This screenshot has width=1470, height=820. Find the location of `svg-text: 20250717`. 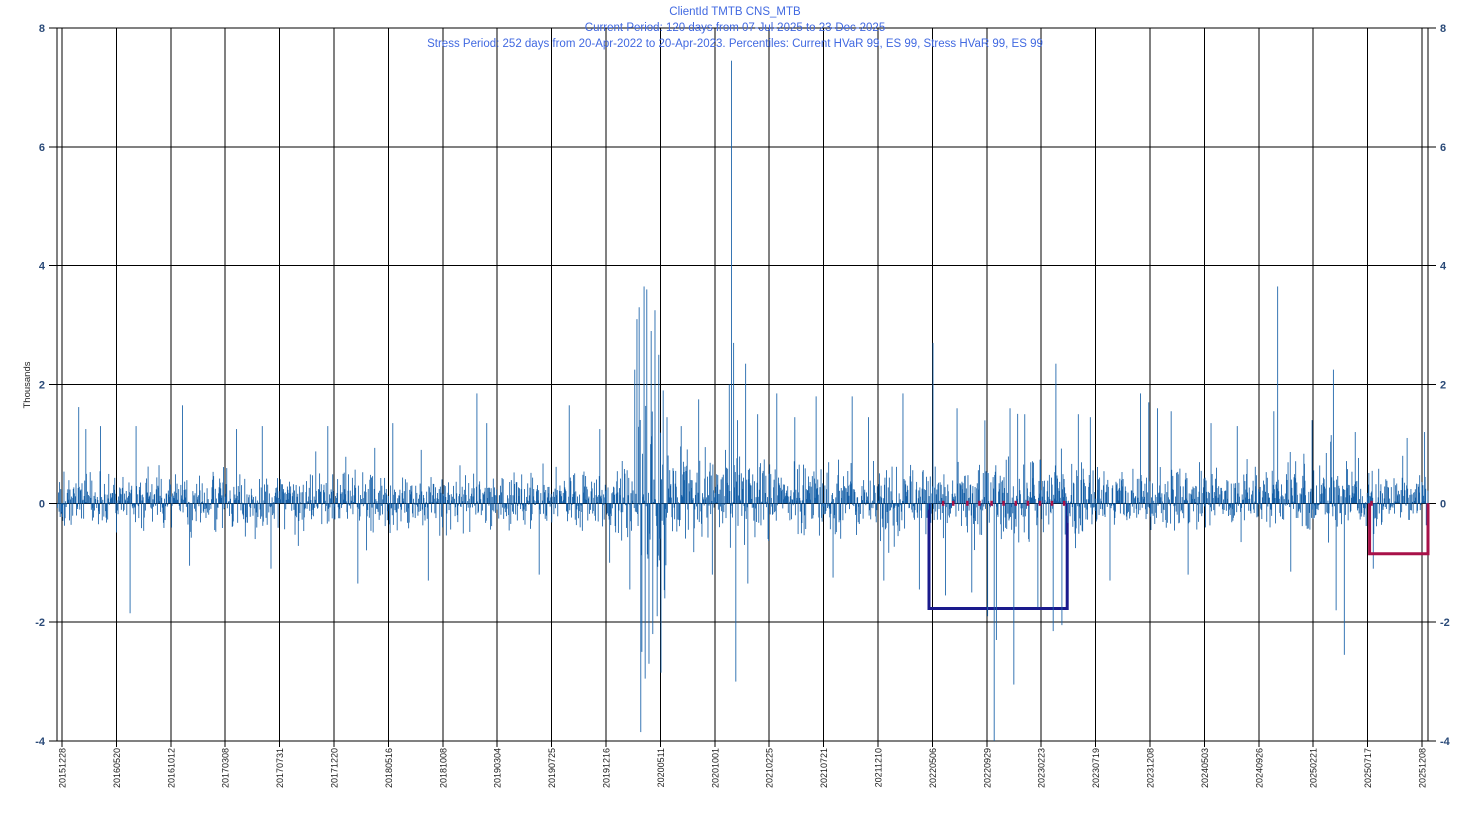

svg-text: 20250717 is located at coordinates (1368, 768).